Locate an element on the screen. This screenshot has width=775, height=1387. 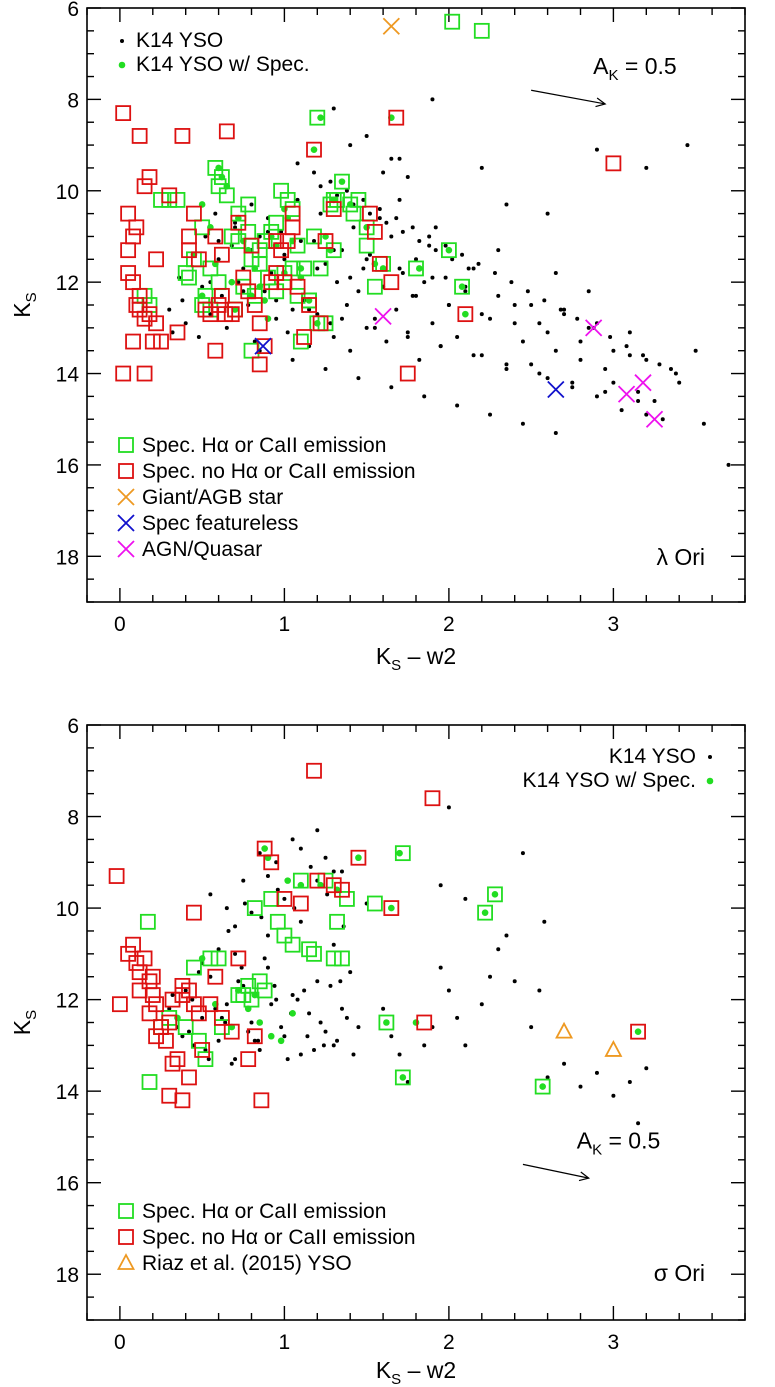
reddening-arrow is located at coordinates (555, 1171).